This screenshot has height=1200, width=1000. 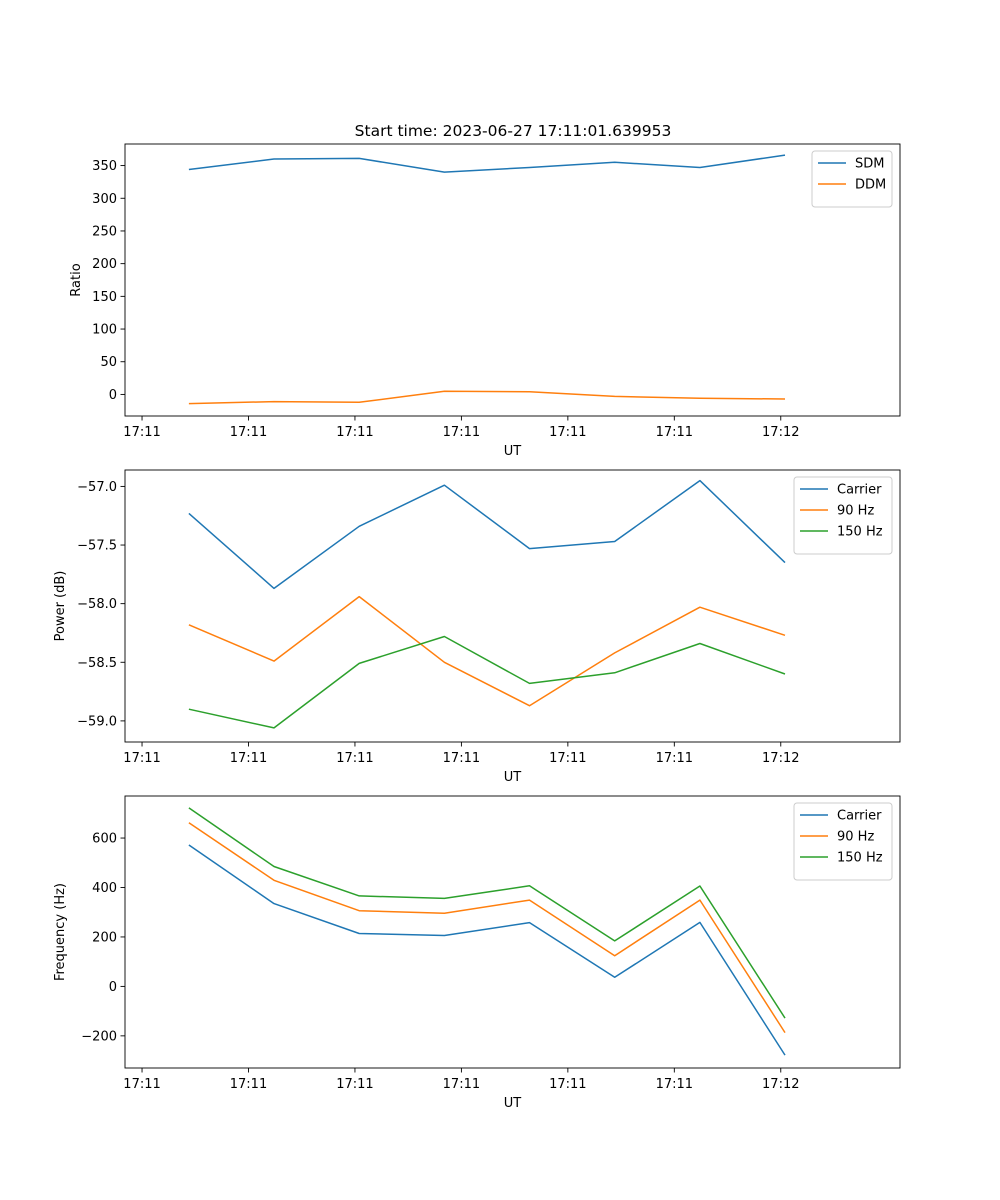 What do you see at coordinates (104, 166) in the screenshot?
I see `y-tick-label: 350` at bounding box center [104, 166].